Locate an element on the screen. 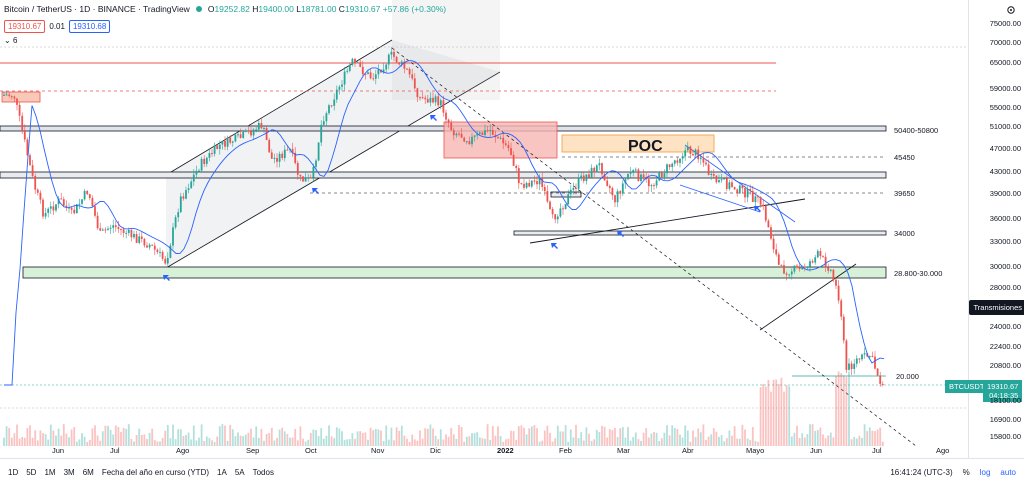  range-1y: 1A is located at coordinates (222, 472).